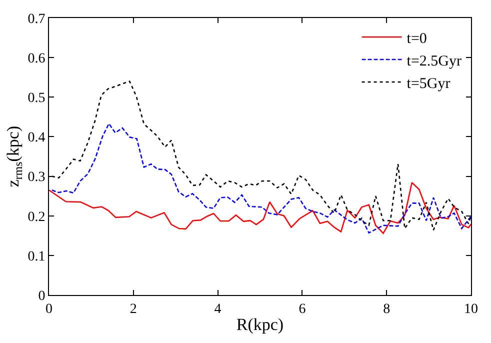 This screenshot has width=491, height=343. I want to click on legend-label: t=2.5Gyr, so click(434, 61).